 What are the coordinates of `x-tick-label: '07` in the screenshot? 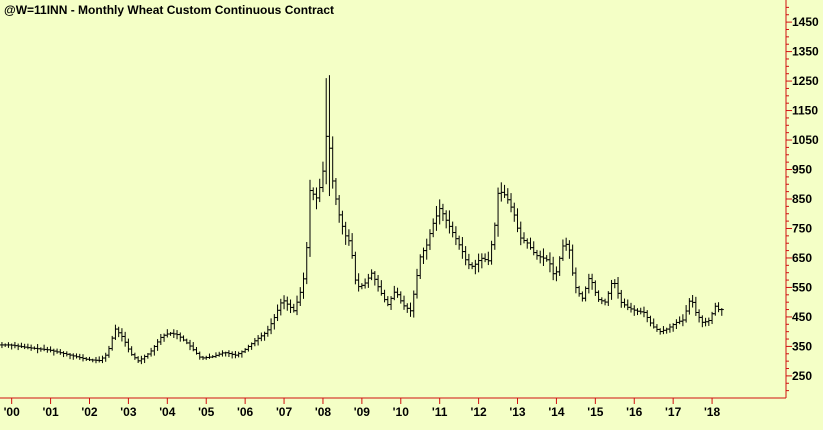 It's located at (284, 412).